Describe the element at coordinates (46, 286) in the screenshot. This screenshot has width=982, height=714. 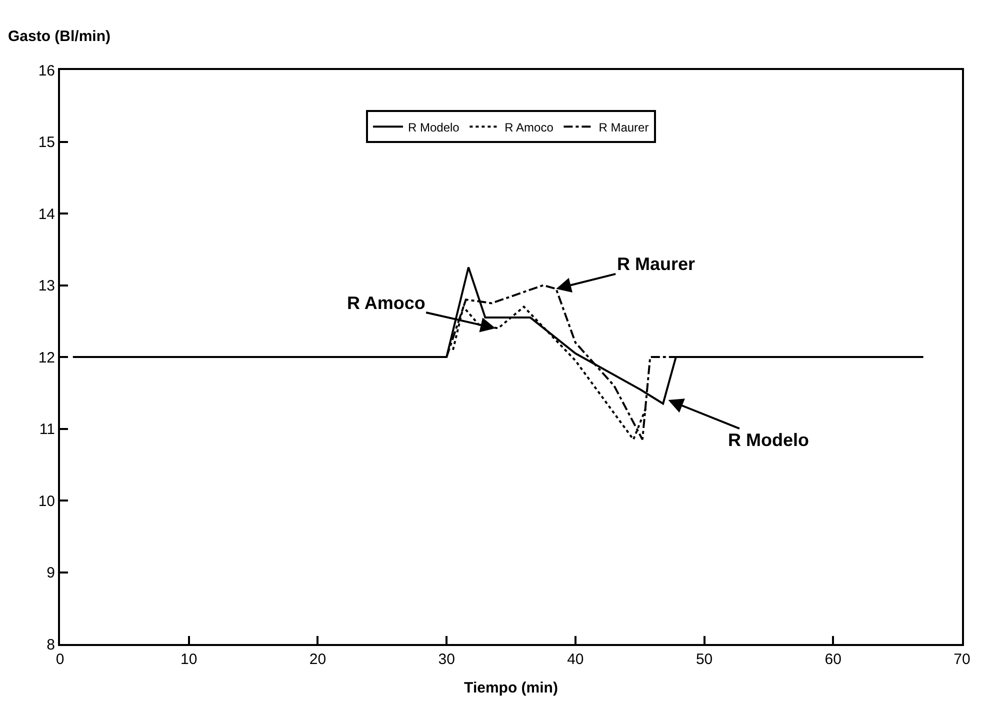
I see `y-tick-label: 13` at that location.